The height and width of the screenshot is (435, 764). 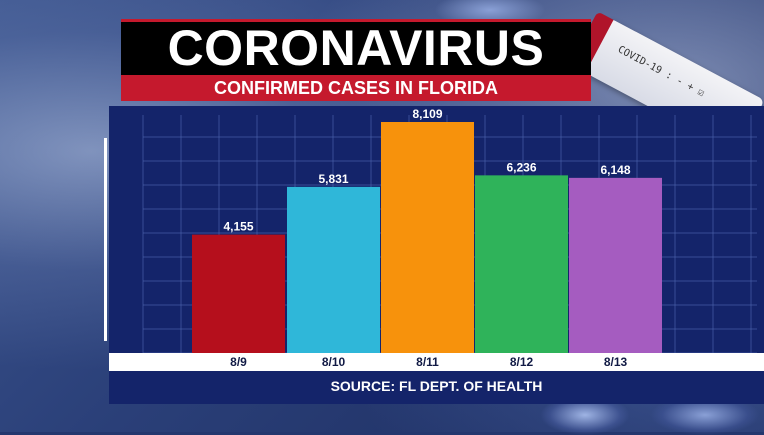 I want to click on page-title: CORONAVIRUS, so click(x=356, y=48).